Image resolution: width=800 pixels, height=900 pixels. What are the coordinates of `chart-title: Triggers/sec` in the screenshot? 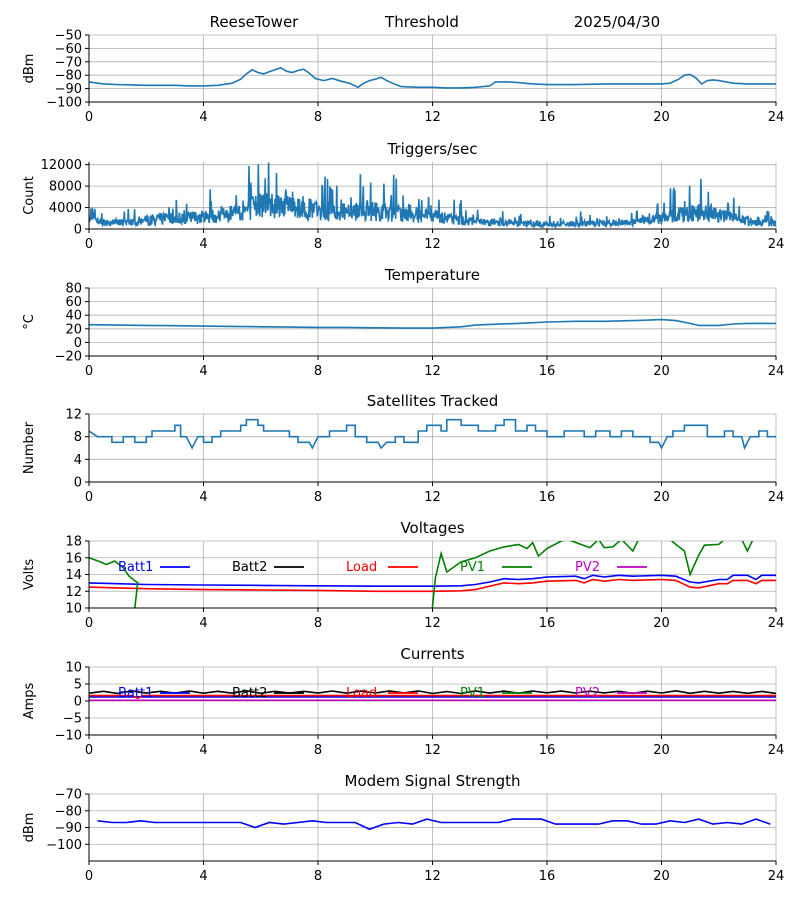 It's located at (432, 149).